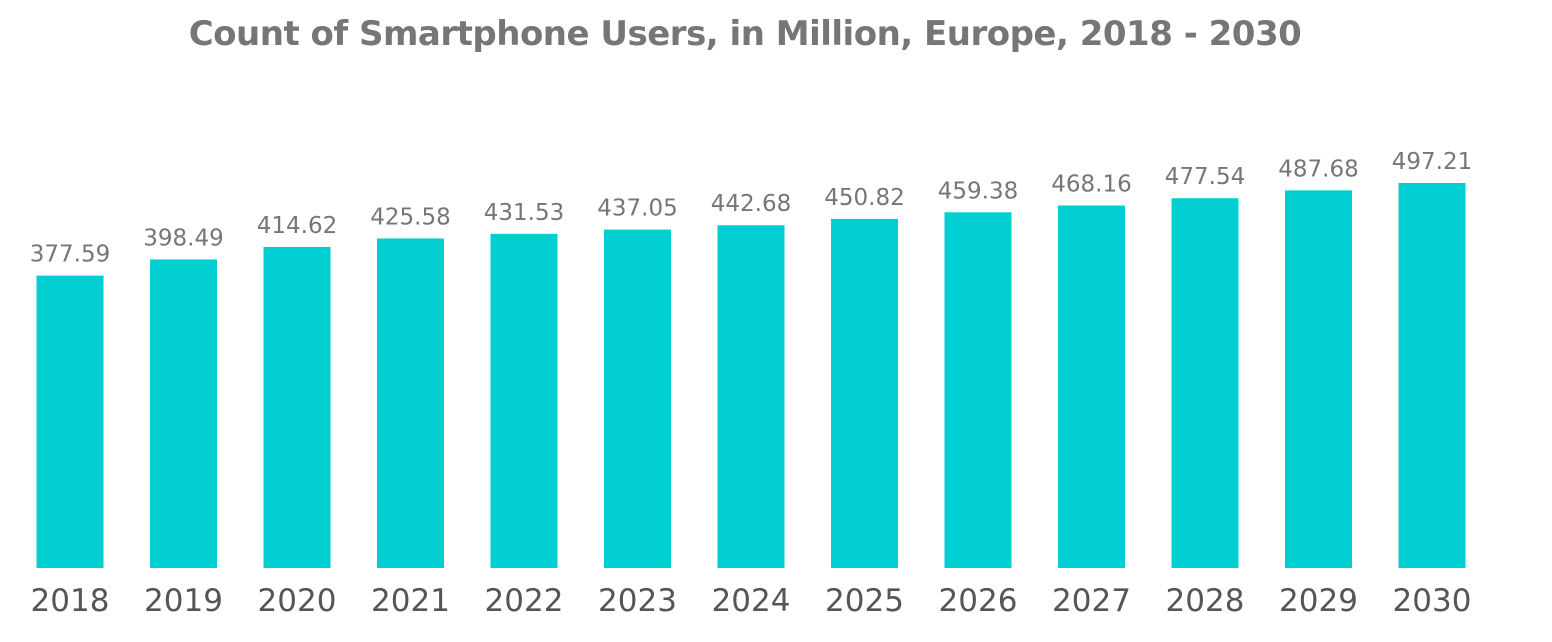 The height and width of the screenshot is (642, 1552). Describe the element at coordinates (524, 401) in the screenshot. I see `bar-2022` at that location.